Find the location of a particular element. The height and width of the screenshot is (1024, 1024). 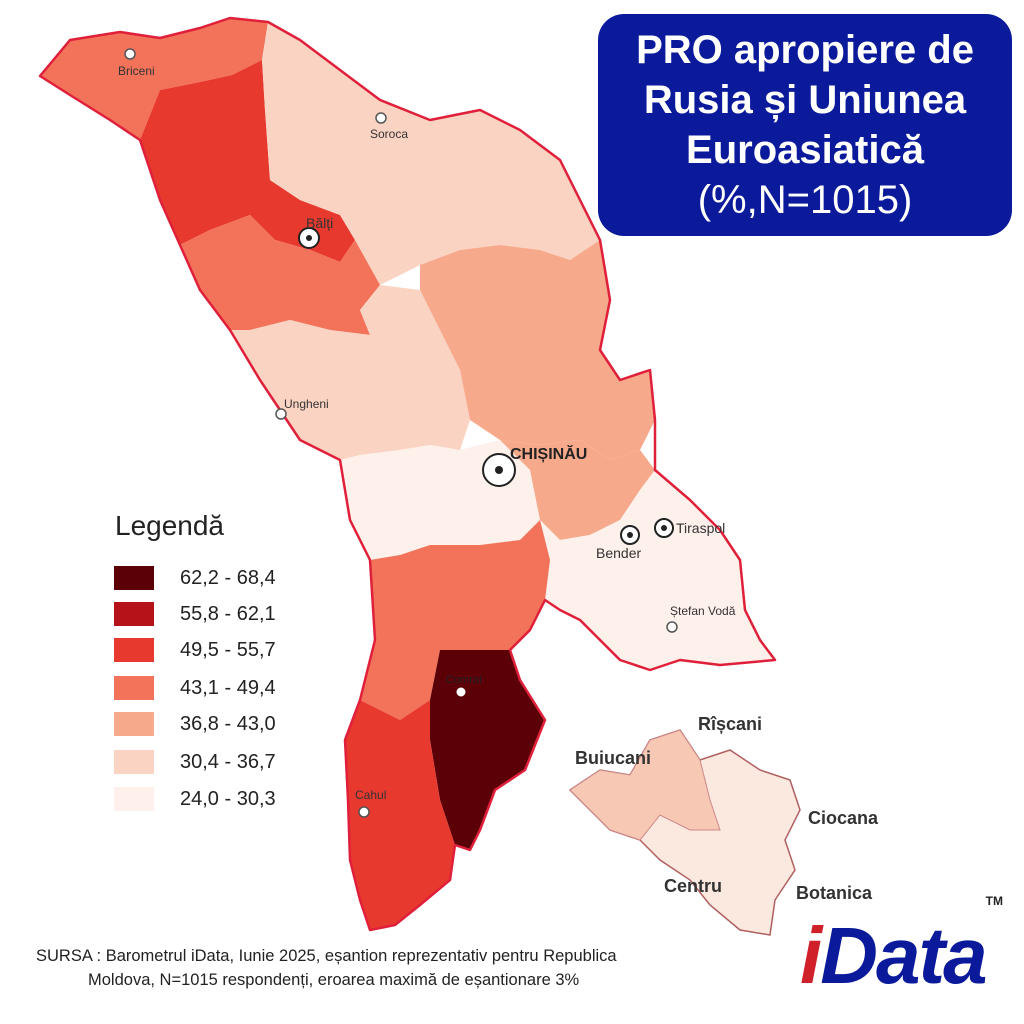

city-marker-comrat is located at coordinates (461, 692).